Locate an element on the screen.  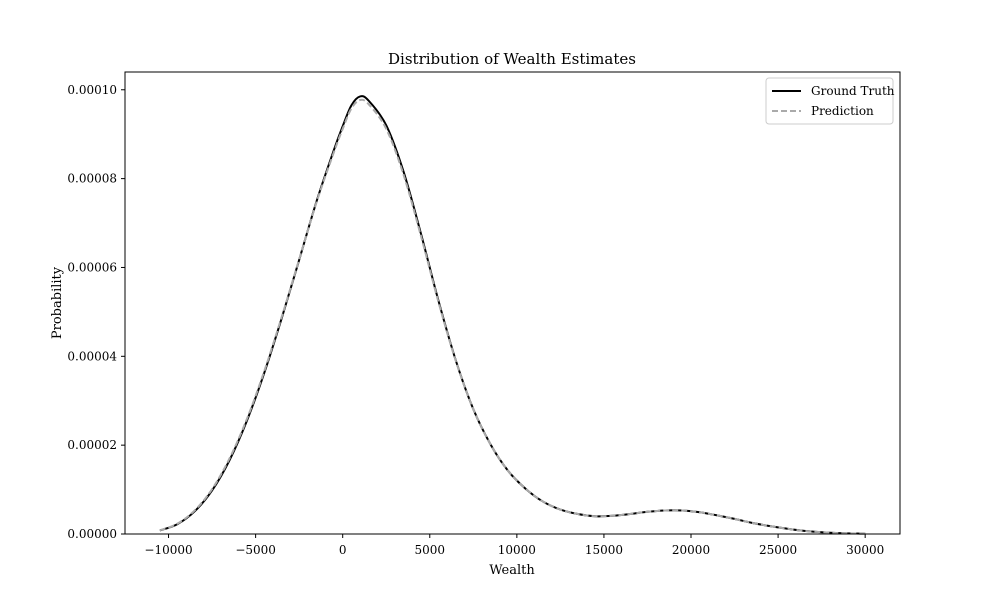
x-tick-label: 20000 is located at coordinates (691, 550).